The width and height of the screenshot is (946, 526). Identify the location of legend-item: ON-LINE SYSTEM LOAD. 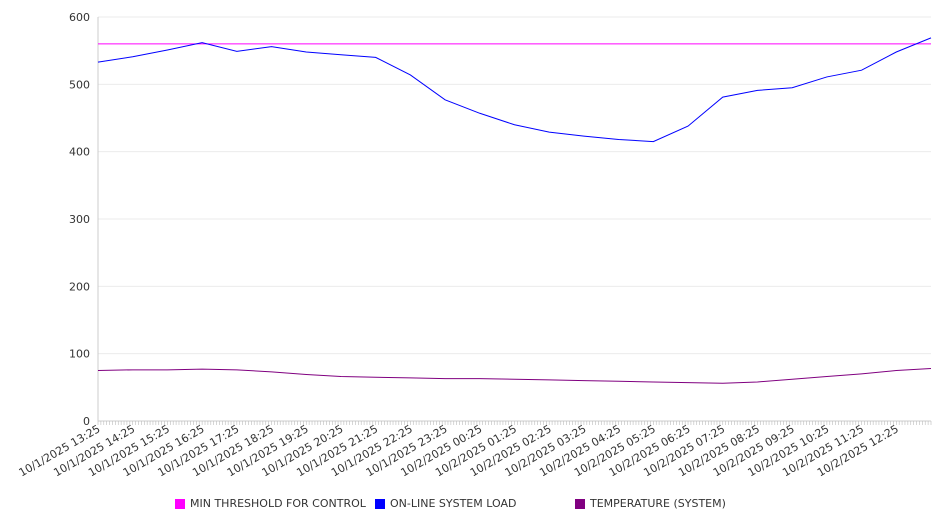
(445, 503).